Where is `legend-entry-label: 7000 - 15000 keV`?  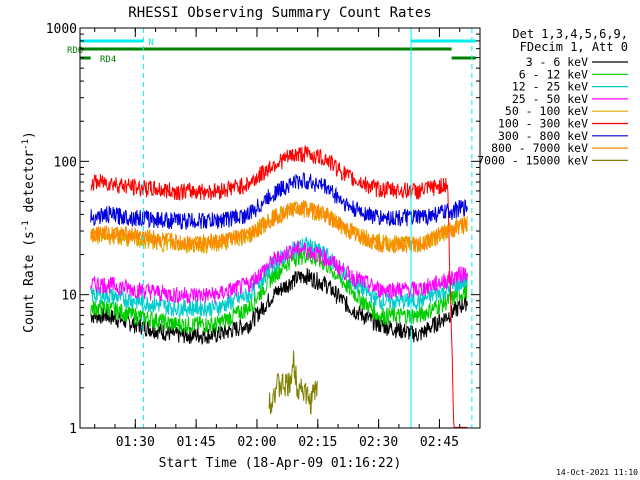 legend-entry-label: 7000 - 15000 keV is located at coordinates (532, 160).